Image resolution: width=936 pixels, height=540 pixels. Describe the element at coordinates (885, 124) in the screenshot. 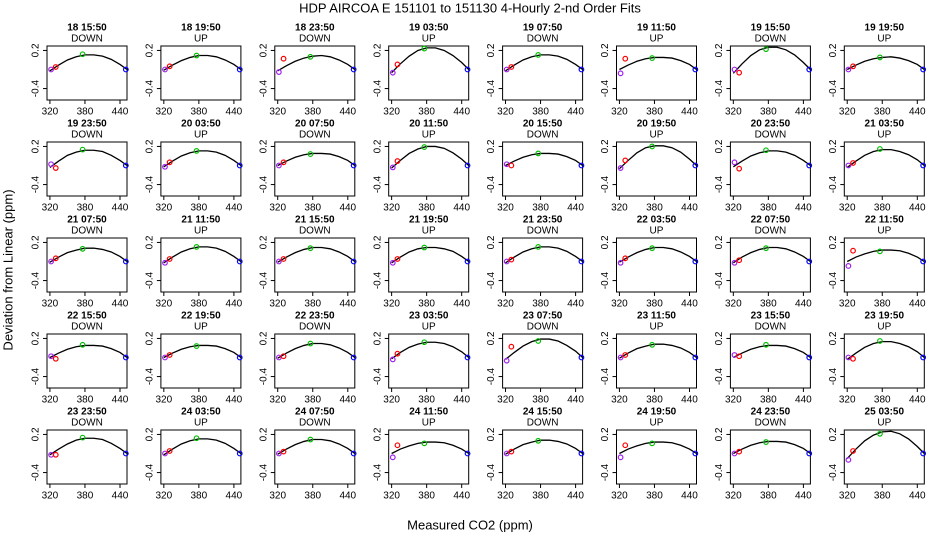

I see `panel-title: 21 03:50` at that location.